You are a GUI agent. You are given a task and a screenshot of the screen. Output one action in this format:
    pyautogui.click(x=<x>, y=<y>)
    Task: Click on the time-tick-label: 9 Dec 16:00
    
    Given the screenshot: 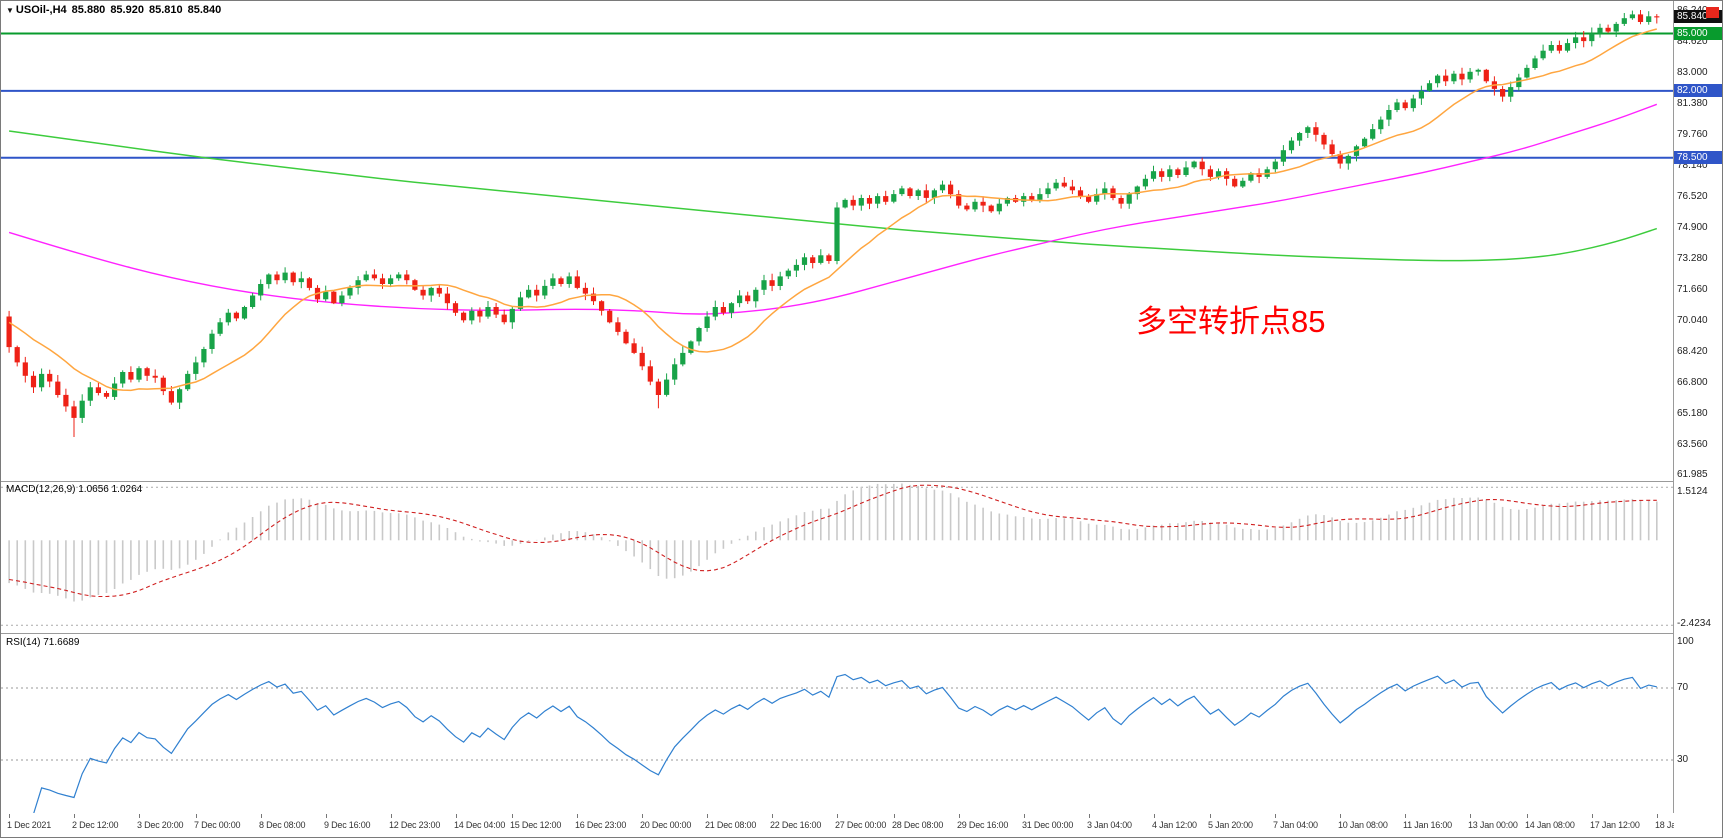 What is the action you would take?
    pyautogui.click(x=347, y=825)
    